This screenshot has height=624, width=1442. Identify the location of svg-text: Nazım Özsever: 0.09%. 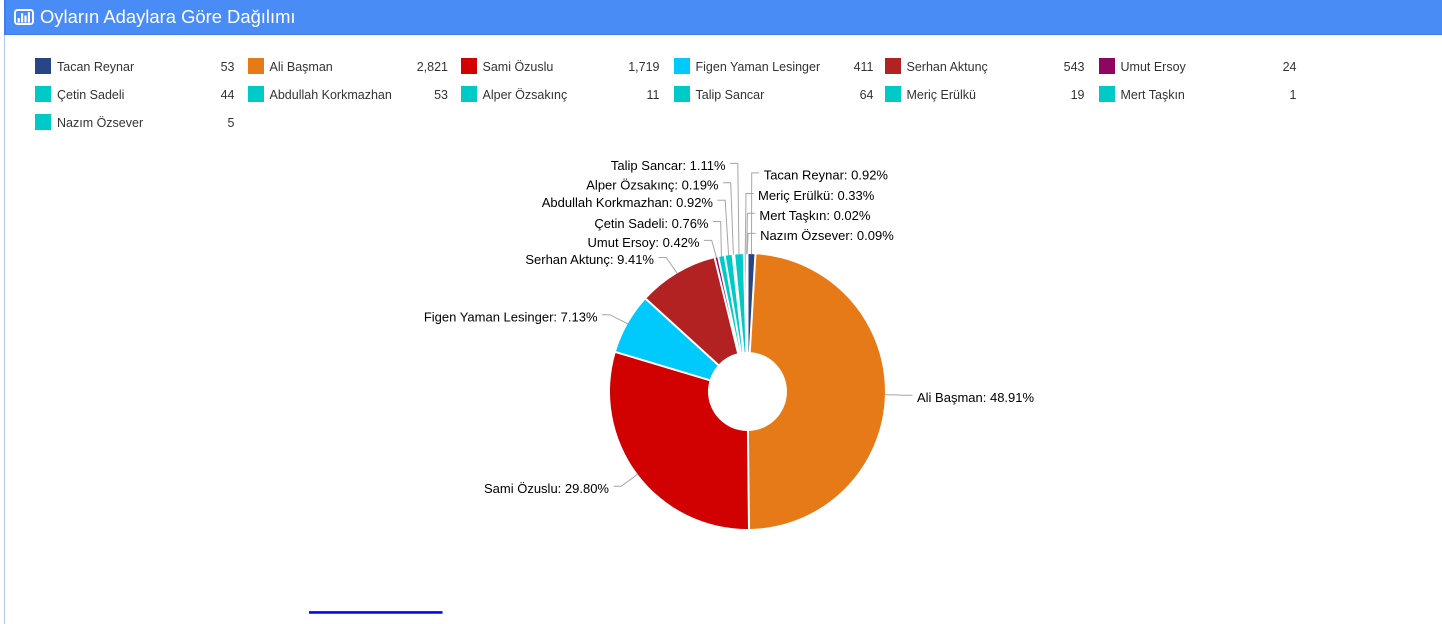
(827, 235).